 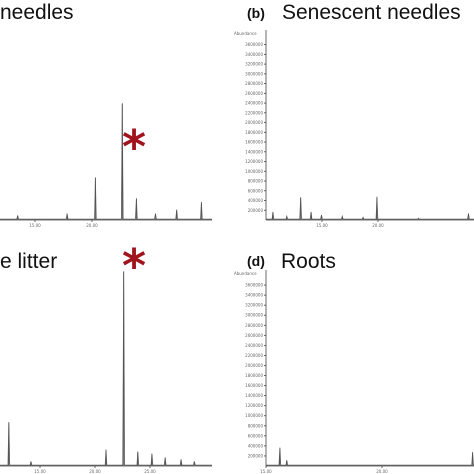 I want to click on panel-d-title: Roots, so click(x=308, y=261).